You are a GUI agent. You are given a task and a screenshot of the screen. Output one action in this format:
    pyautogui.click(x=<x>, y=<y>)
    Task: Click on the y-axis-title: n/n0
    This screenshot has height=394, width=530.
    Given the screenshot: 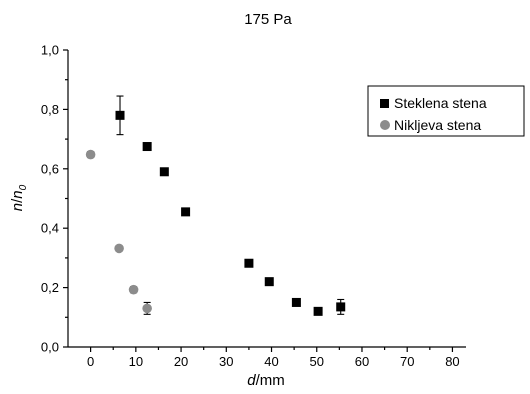 What is the action you would take?
    pyautogui.click(x=19, y=197)
    